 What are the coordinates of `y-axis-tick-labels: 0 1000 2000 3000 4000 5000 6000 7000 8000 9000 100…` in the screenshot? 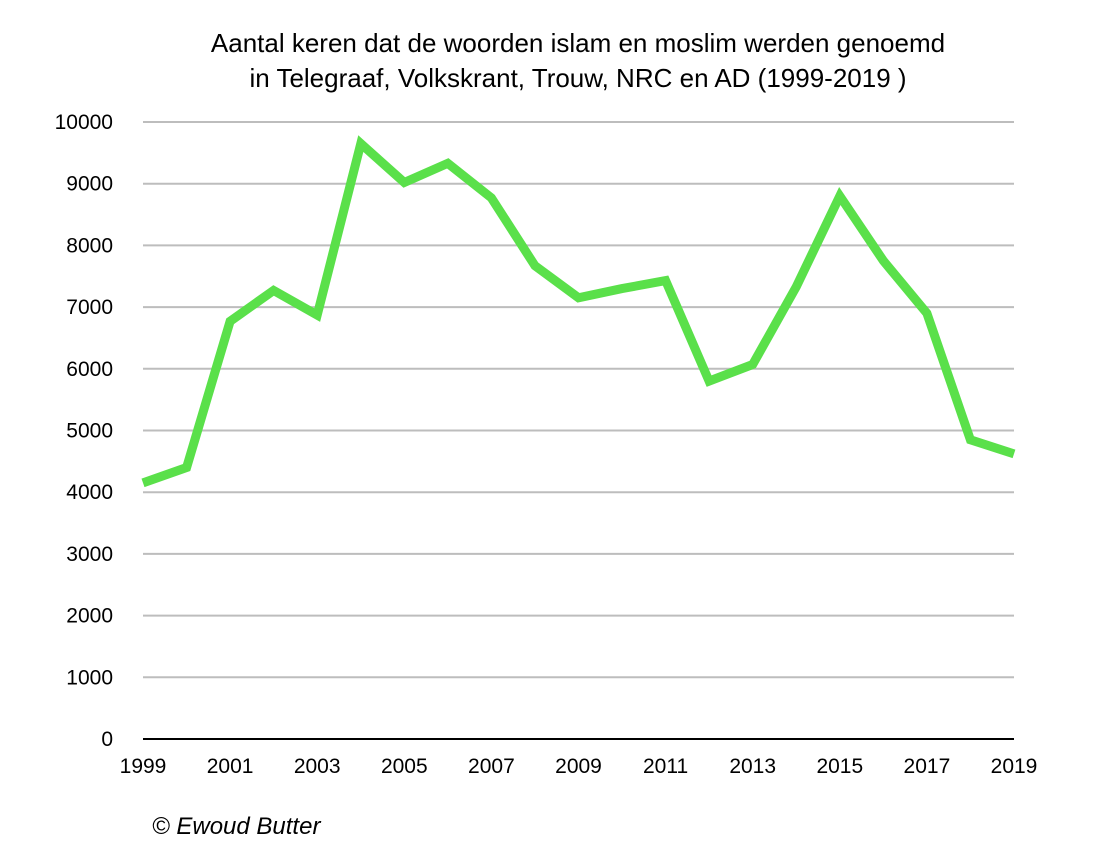 It's located at (84, 431).